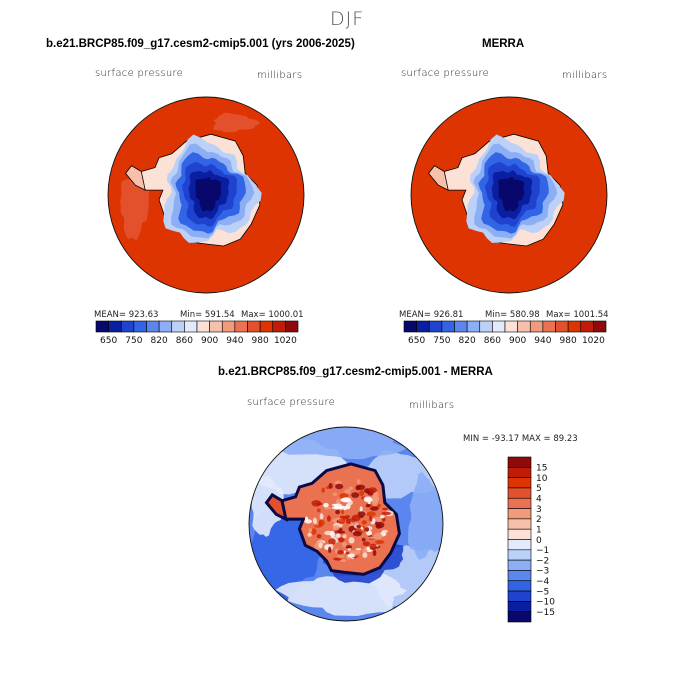  What do you see at coordinates (432, 405) in the screenshot?
I see `panel-3-units-label: millibars` at bounding box center [432, 405].